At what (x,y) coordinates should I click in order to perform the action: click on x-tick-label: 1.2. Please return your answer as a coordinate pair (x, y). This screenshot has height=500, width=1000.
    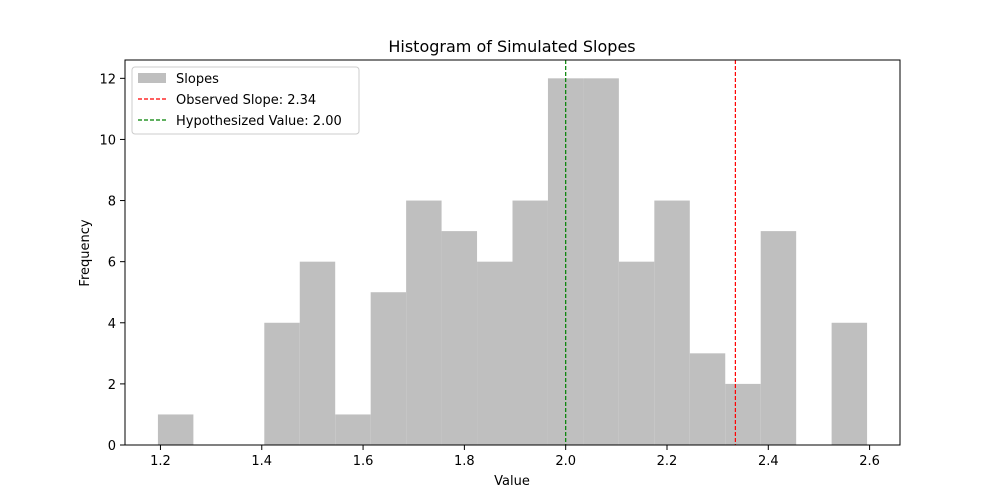
    Looking at the image, I should click on (160, 461).